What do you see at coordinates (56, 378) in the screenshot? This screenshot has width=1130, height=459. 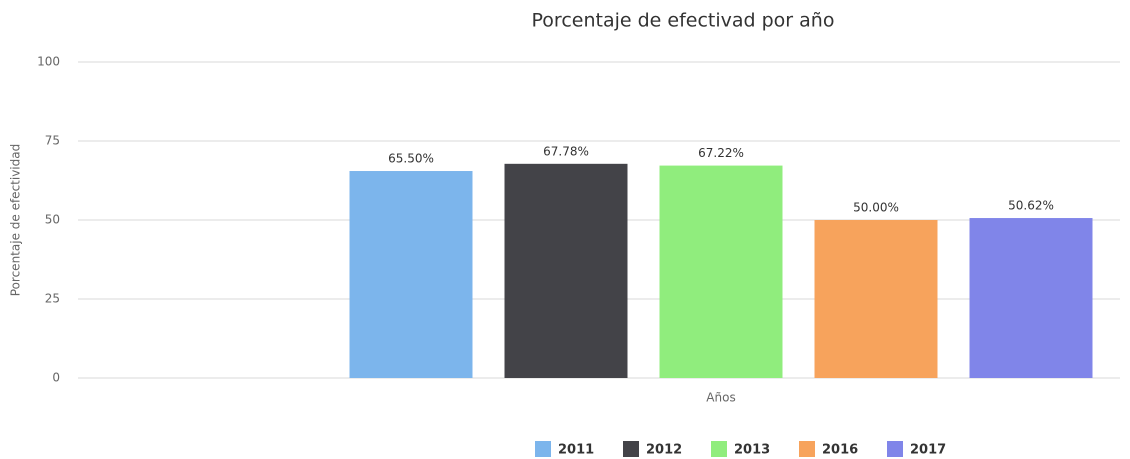 I see `y-tick-label: 0` at bounding box center [56, 378].